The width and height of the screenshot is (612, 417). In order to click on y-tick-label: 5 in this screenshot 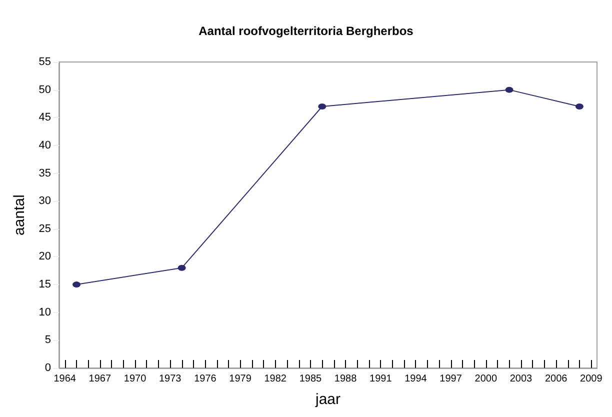, I will do `click(47, 340)`.